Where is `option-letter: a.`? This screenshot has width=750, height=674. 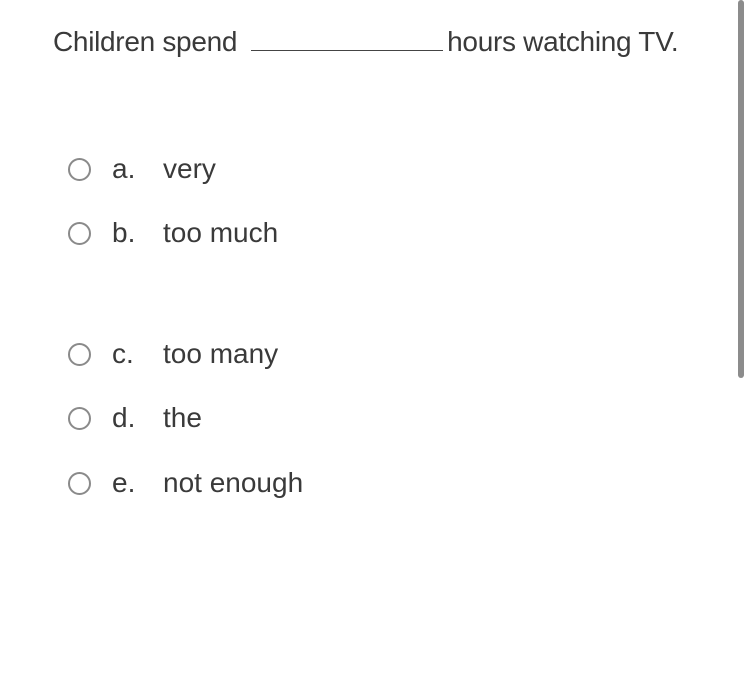
option-letter: a. is located at coordinates (124, 168).